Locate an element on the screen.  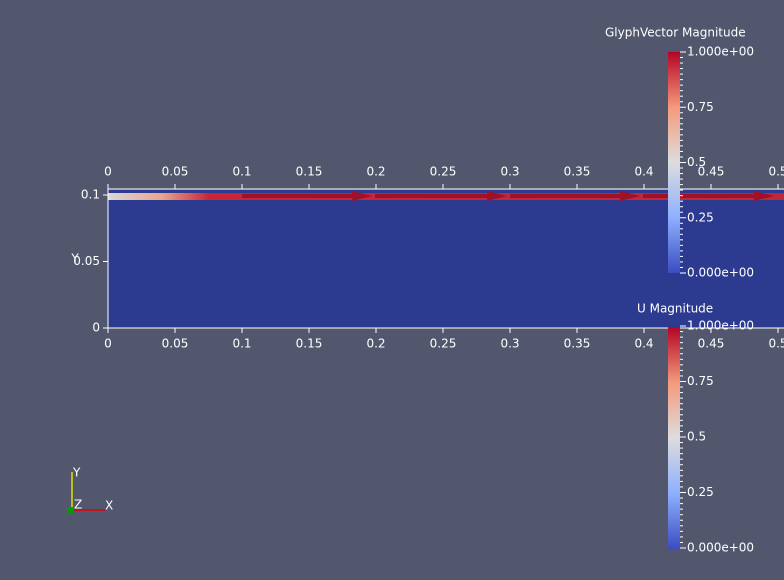
bottom-x-tick-label: 0.5 is located at coordinates (776, 344).